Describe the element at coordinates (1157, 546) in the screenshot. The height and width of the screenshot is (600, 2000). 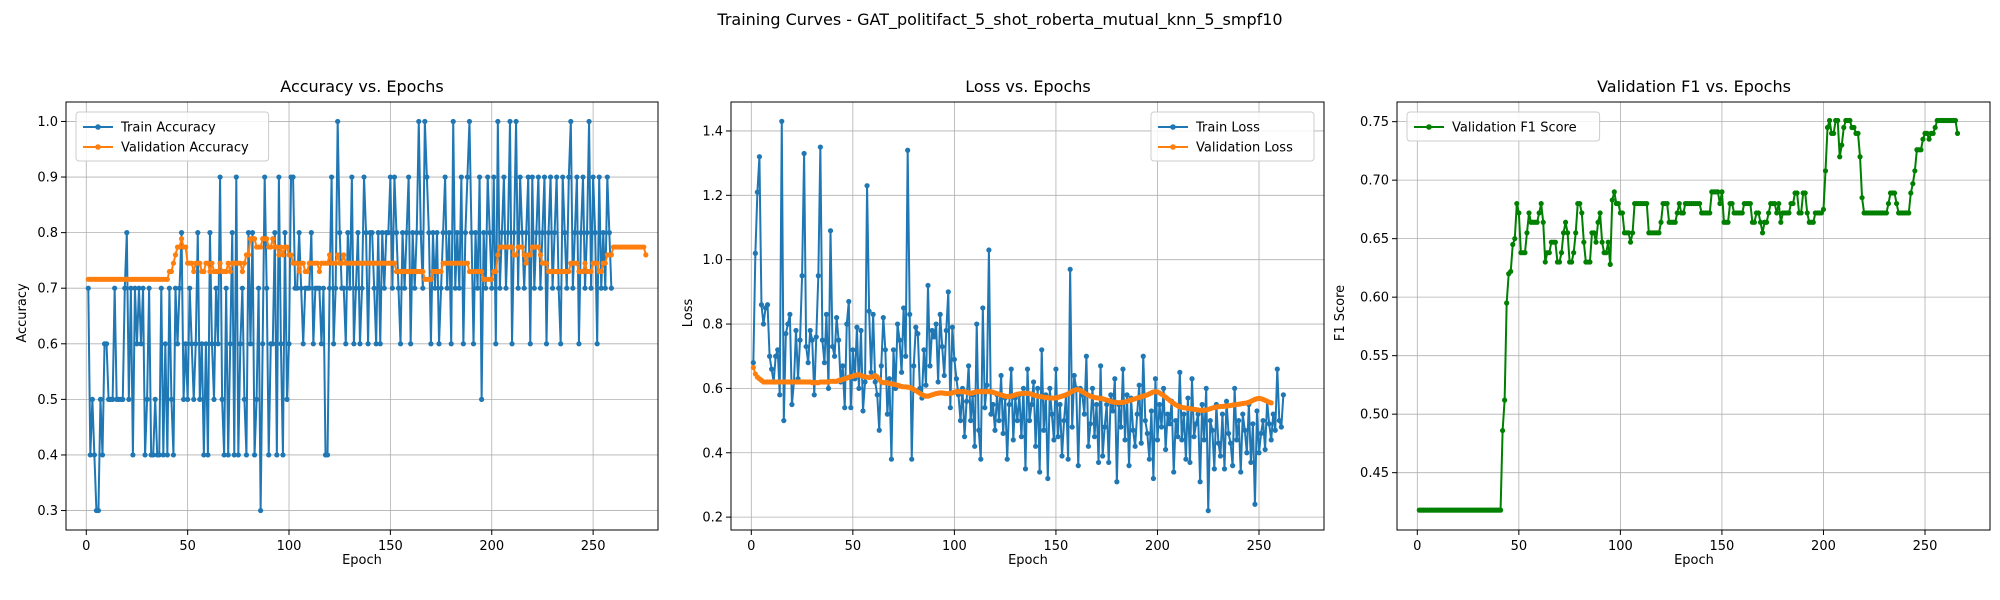
I see `loss-x-tick-label: 200` at that location.